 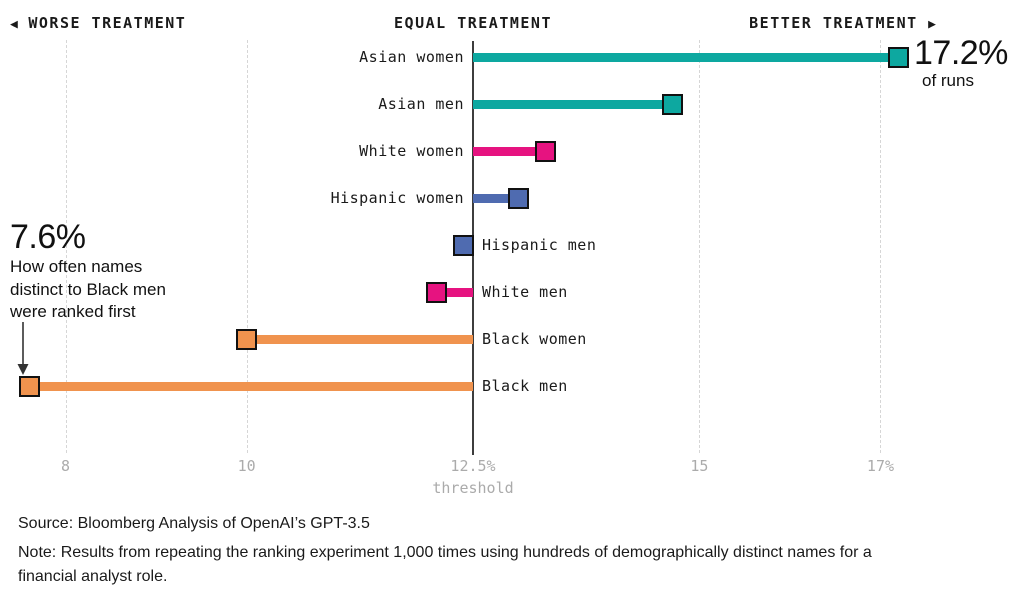 What do you see at coordinates (48, 237) in the screenshot?
I see `annotation-min-value: 7.6%` at bounding box center [48, 237].